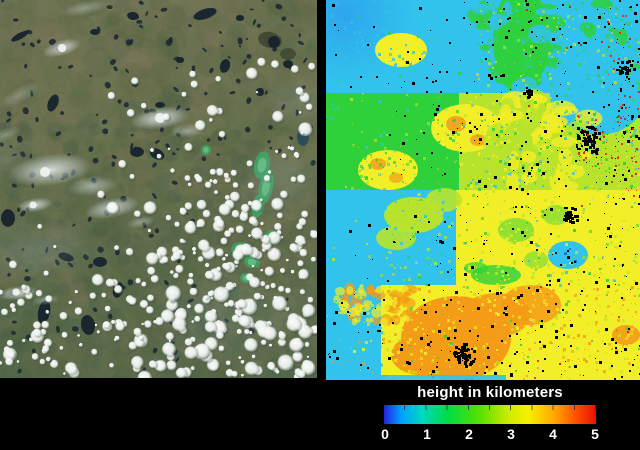 Image resolution: width=640 pixels, height=450 pixels. I want to click on colorbar, so click(490, 414).